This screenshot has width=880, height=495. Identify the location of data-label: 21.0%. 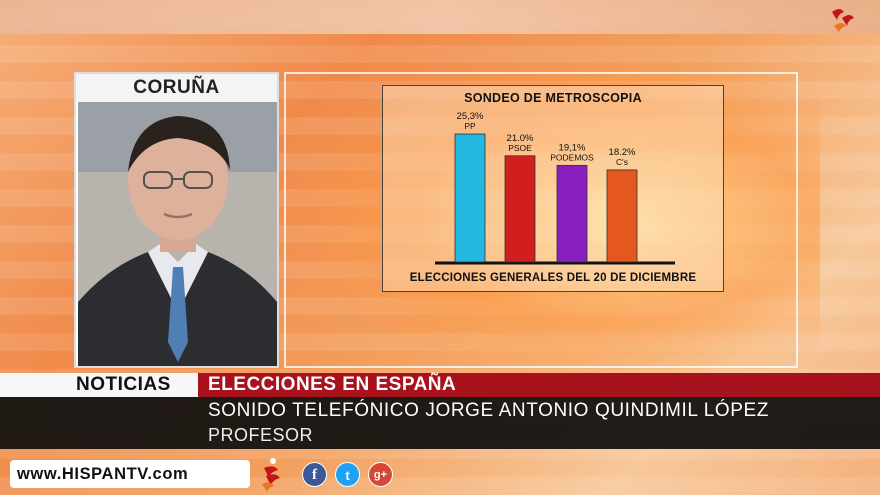
(520, 138).